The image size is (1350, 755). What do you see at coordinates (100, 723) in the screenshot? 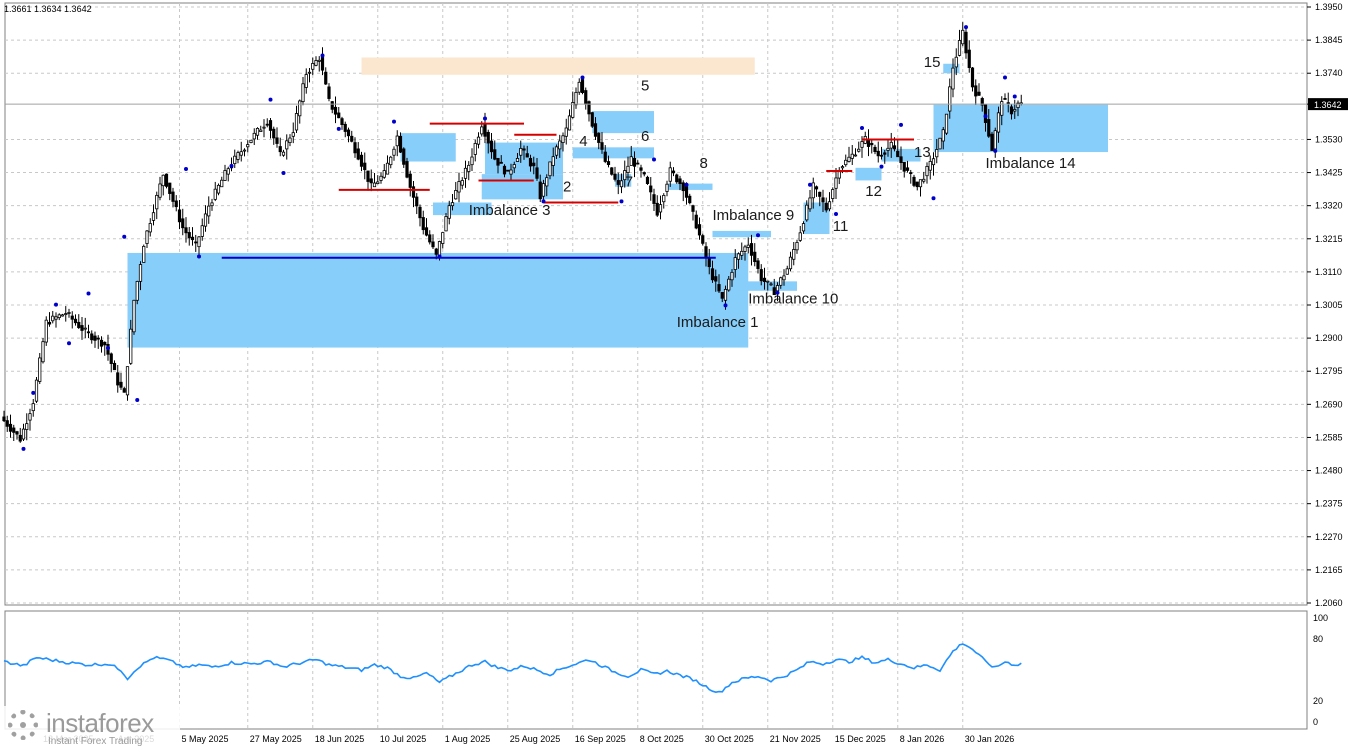
I see `logo-name: instaforex` at bounding box center [100, 723].